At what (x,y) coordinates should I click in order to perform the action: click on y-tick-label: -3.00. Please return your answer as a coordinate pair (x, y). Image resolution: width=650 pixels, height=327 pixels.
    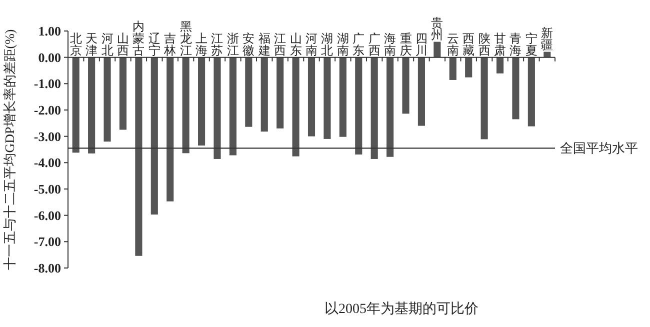
    Looking at the image, I should click on (47, 136).